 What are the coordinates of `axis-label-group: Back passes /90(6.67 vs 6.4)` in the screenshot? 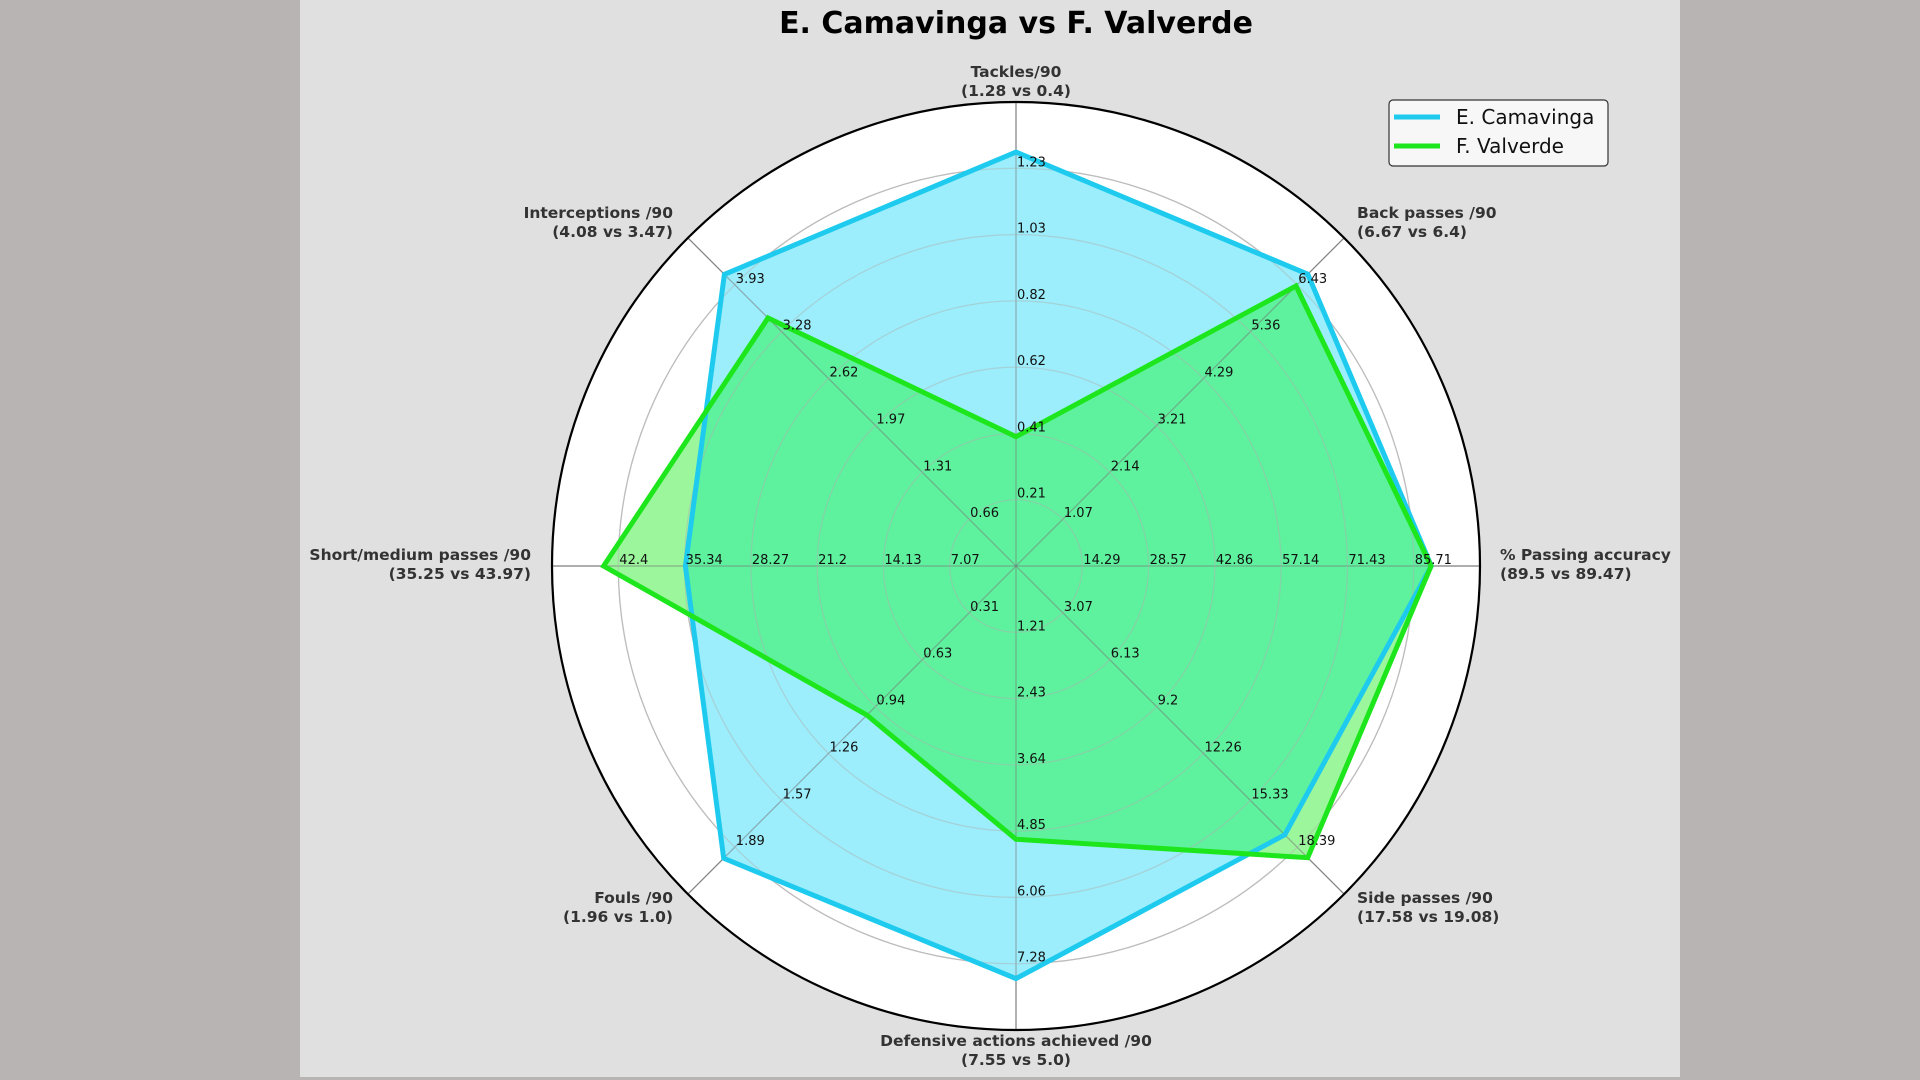 It's located at (1427, 222).